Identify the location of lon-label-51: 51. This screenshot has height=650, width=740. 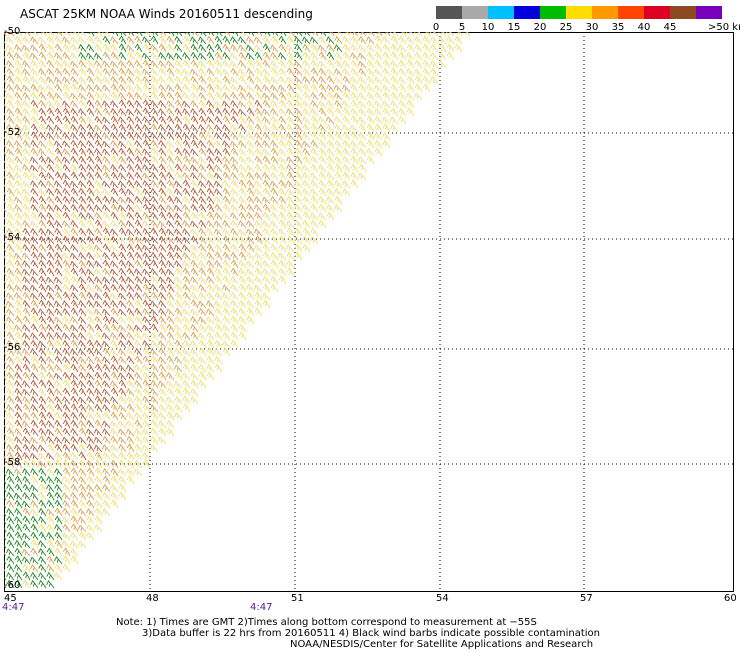
(297, 598).